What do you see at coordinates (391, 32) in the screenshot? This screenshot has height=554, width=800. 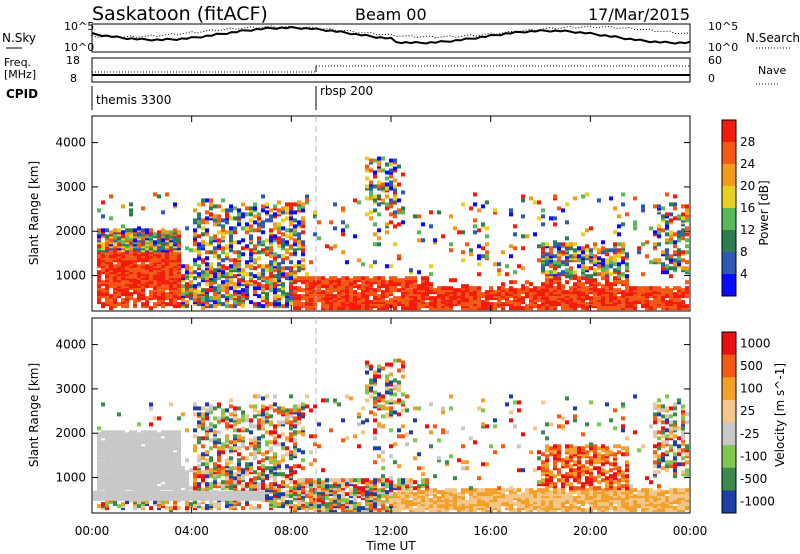 I see `nsearch-series-line` at bounding box center [391, 32].